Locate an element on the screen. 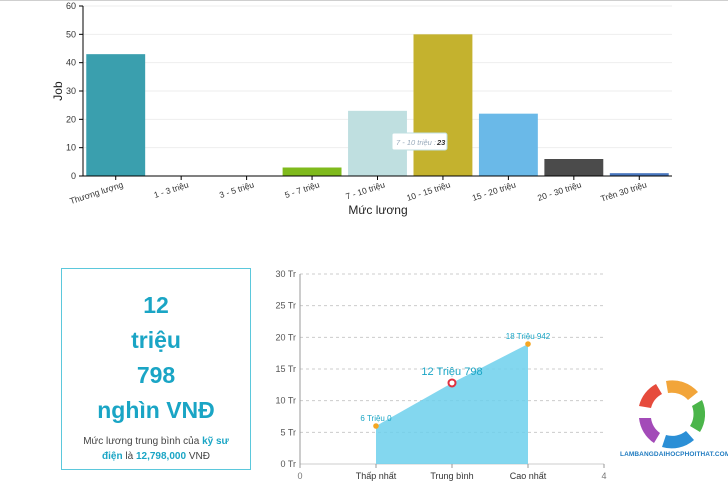 The width and height of the screenshot is (728, 486). area-y-tick-label: 10 Tr is located at coordinates (285, 401).